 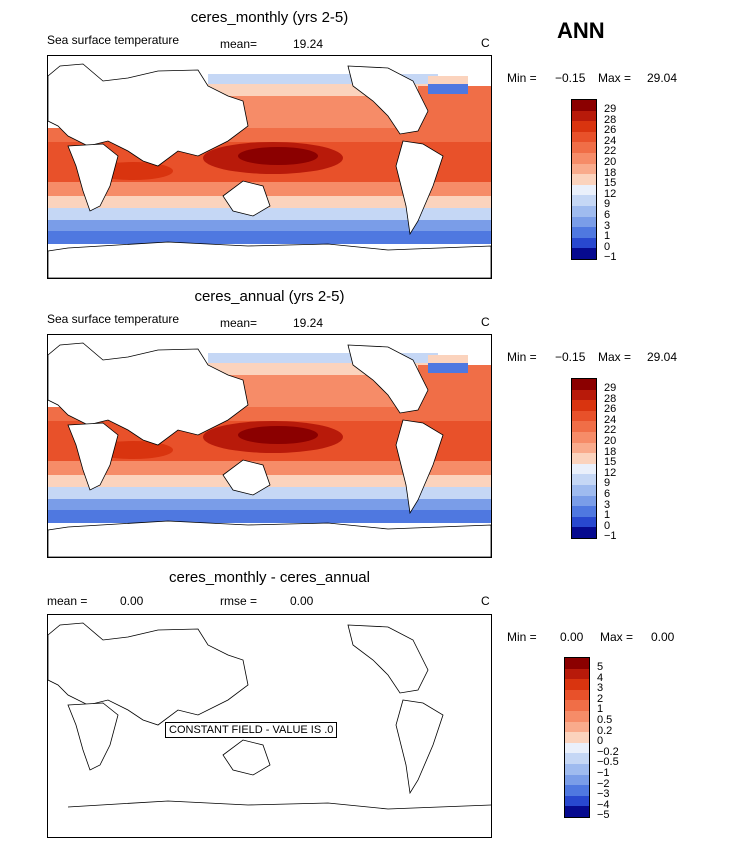 What do you see at coordinates (603, 794) in the screenshot?
I see `colorbar-tick: −3` at bounding box center [603, 794].